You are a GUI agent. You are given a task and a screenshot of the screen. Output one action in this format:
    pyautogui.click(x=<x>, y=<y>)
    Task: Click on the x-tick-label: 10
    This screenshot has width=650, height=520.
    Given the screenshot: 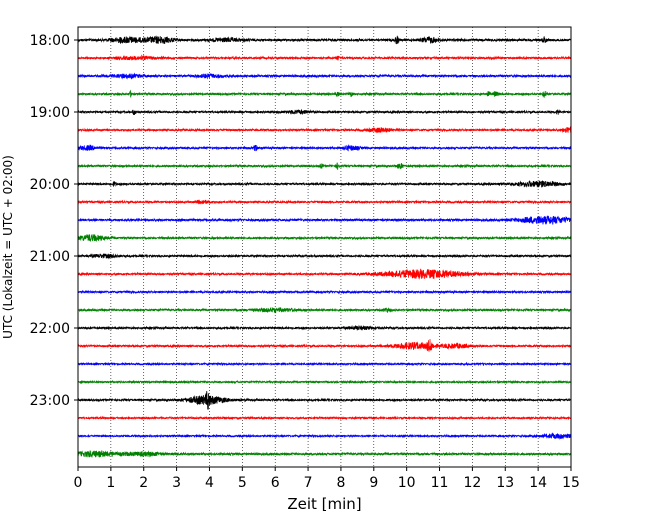 What is the action you would take?
    pyautogui.click(x=407, y=483)
    